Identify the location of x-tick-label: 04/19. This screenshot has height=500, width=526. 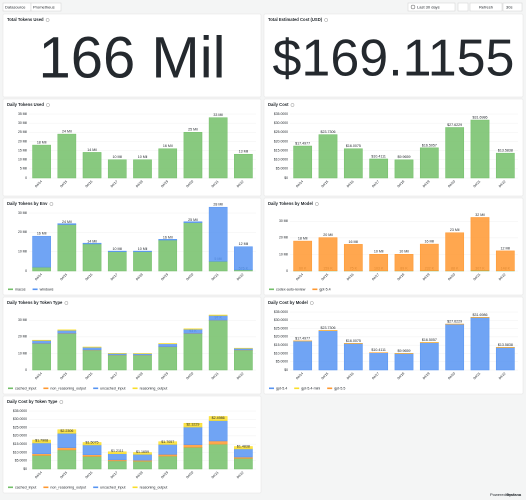
(164, 276).